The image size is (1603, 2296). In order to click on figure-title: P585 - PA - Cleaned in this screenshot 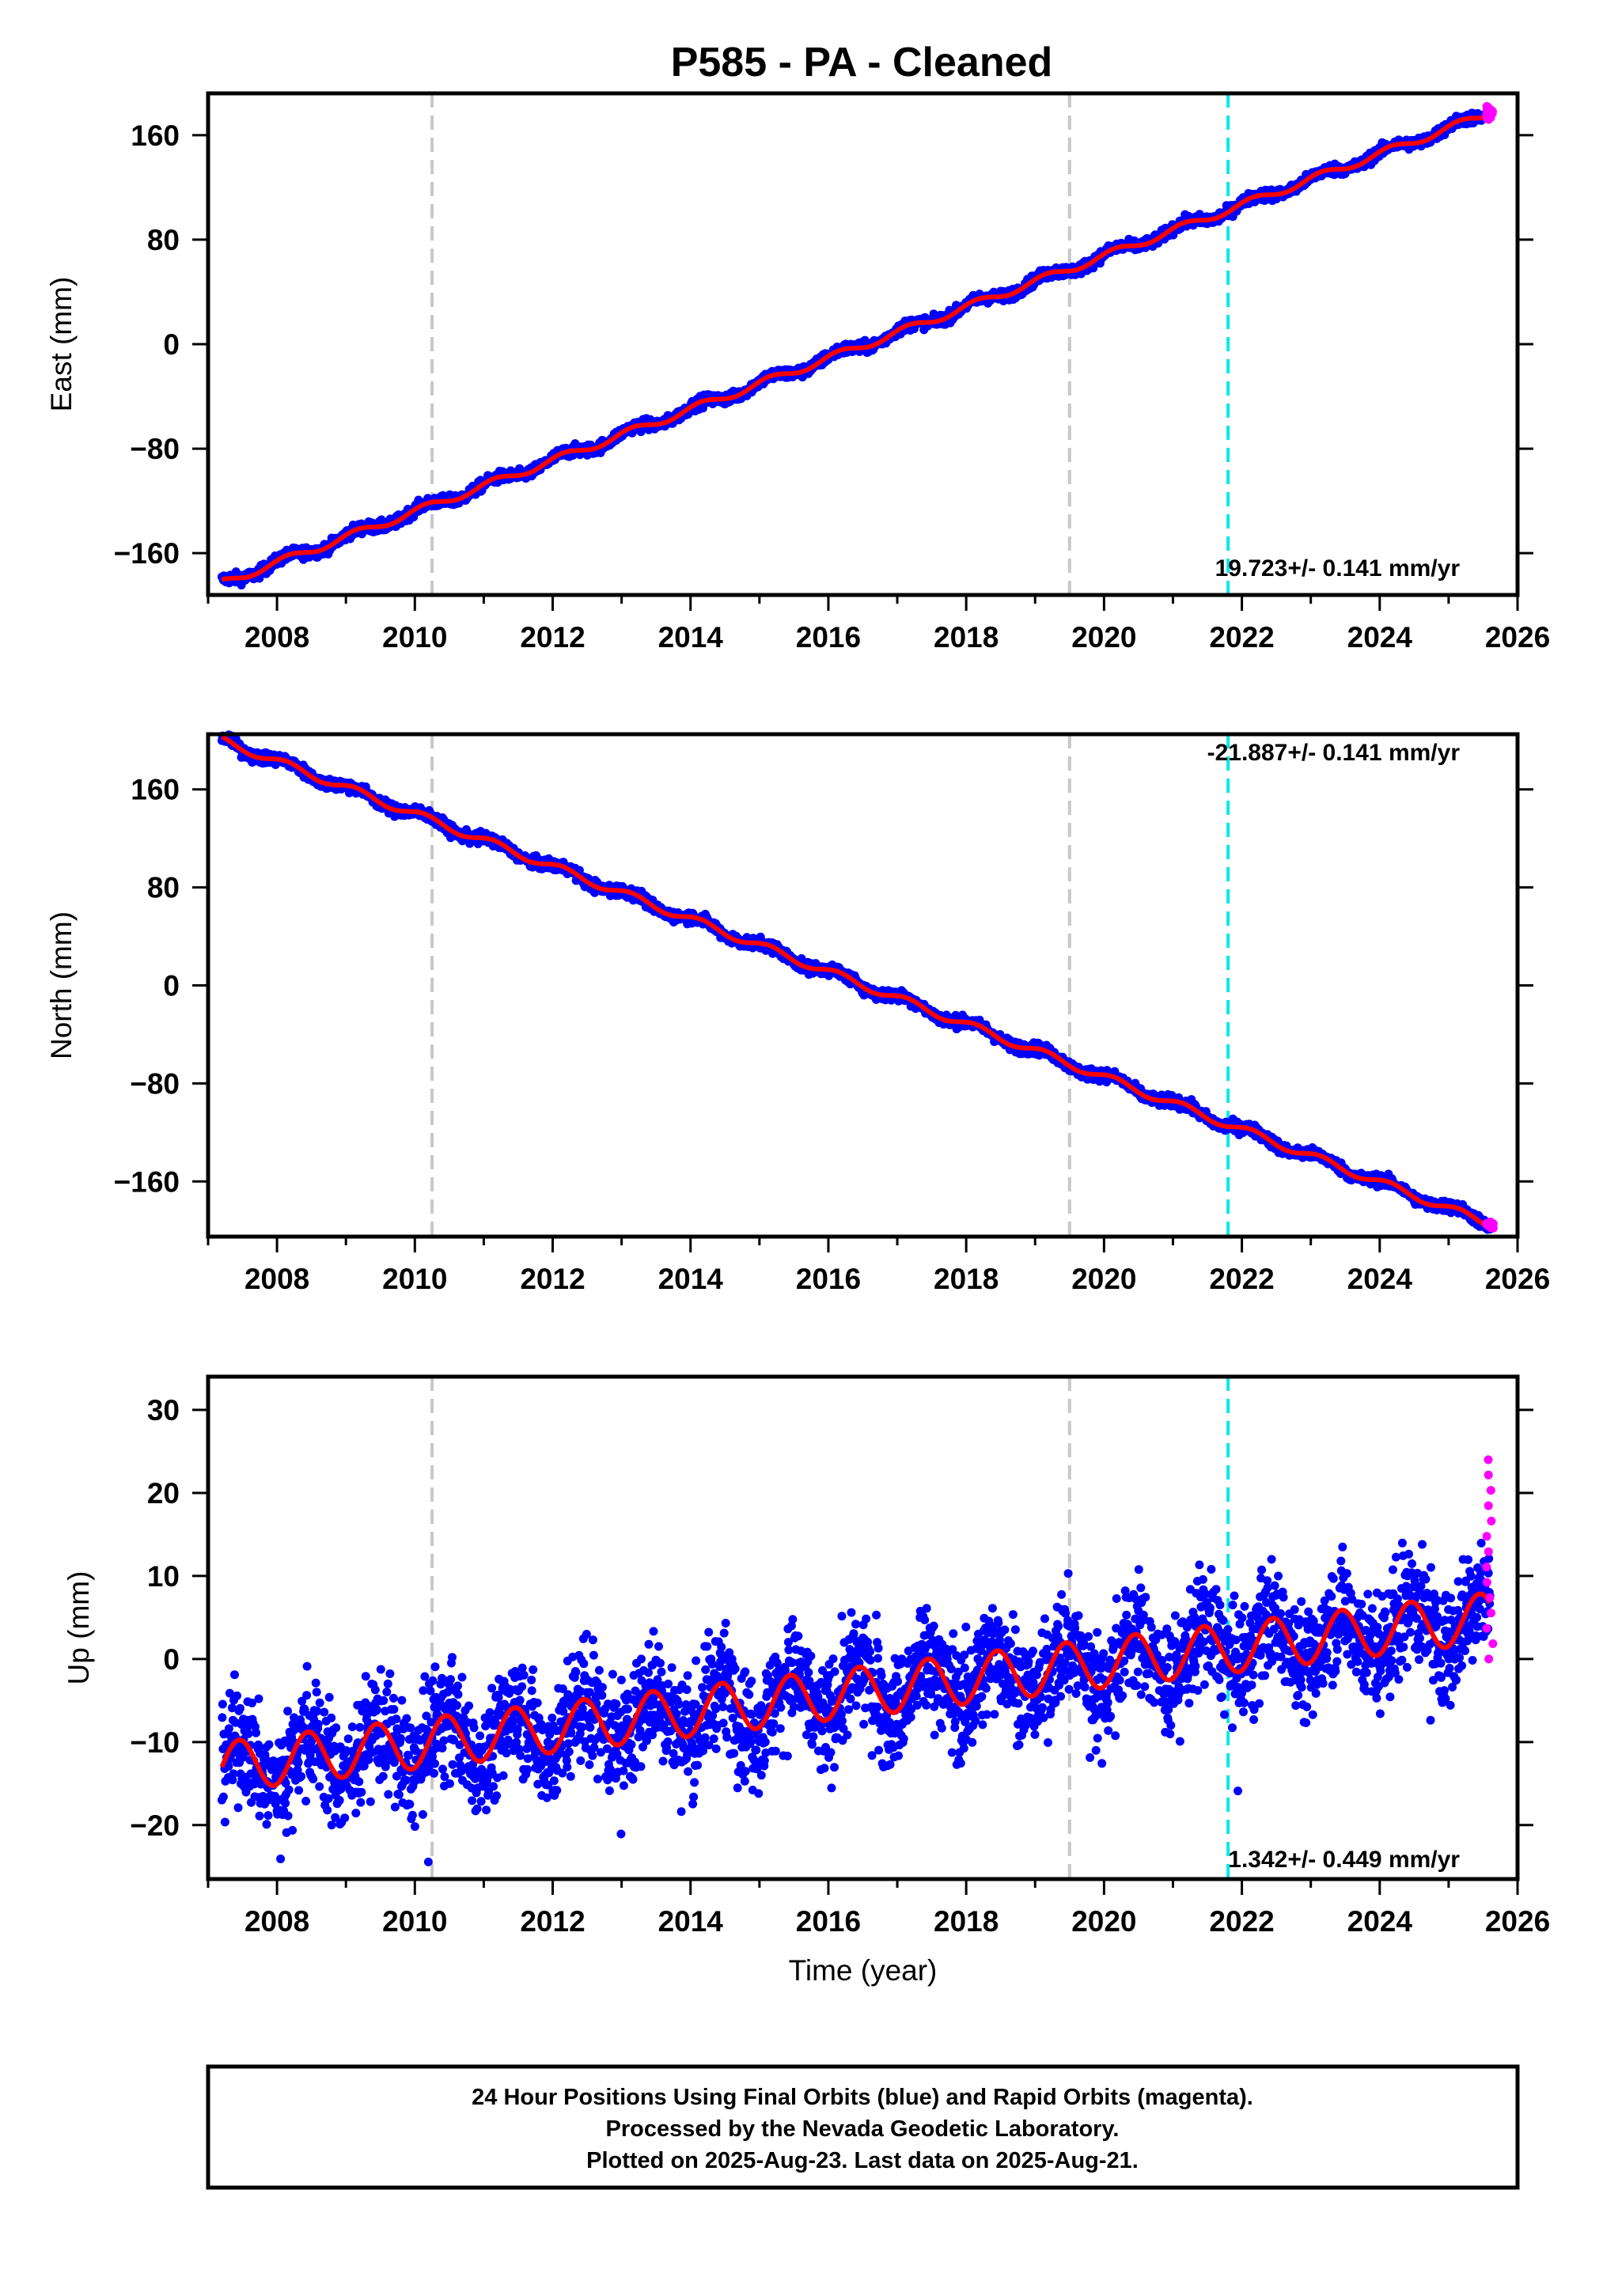, I will do `click(862, 63)`.